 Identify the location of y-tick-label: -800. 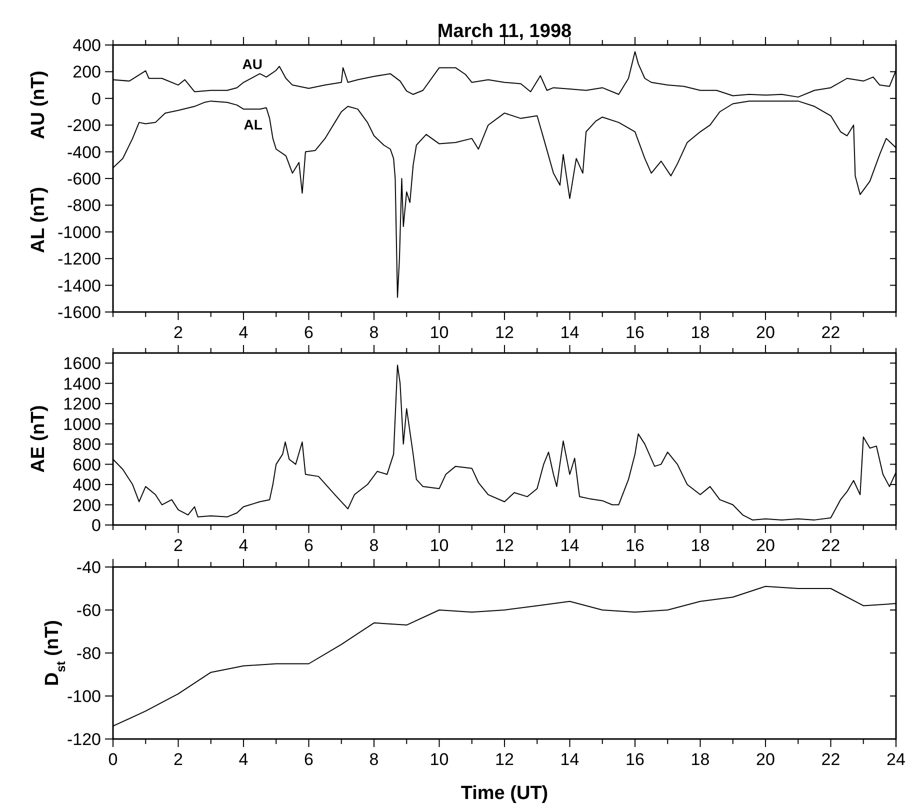
(83, 206).